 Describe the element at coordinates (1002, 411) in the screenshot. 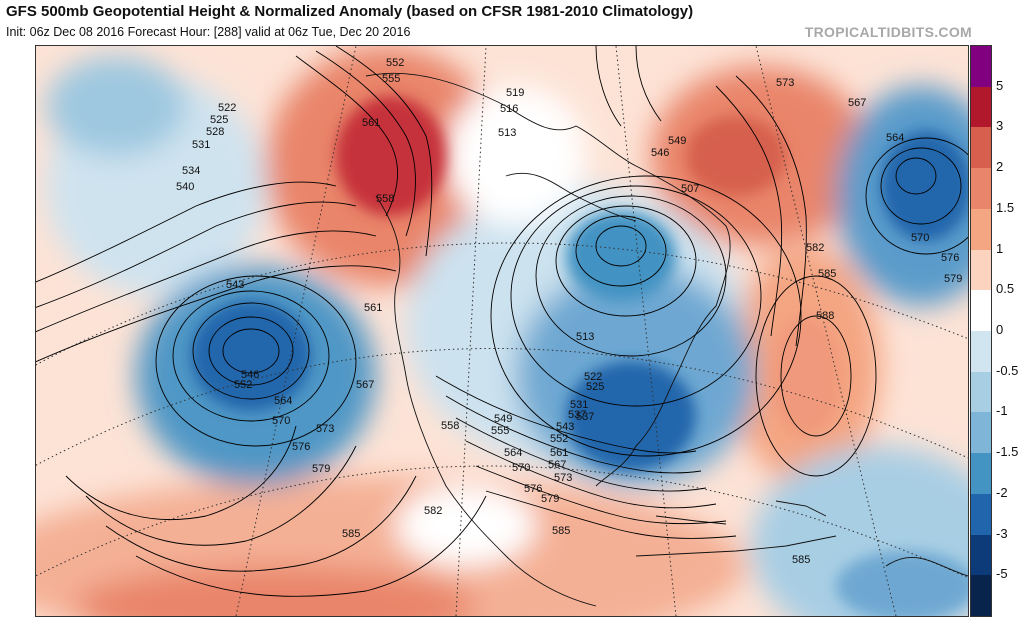

I see `colorbar-tick-label: -1` at that location.